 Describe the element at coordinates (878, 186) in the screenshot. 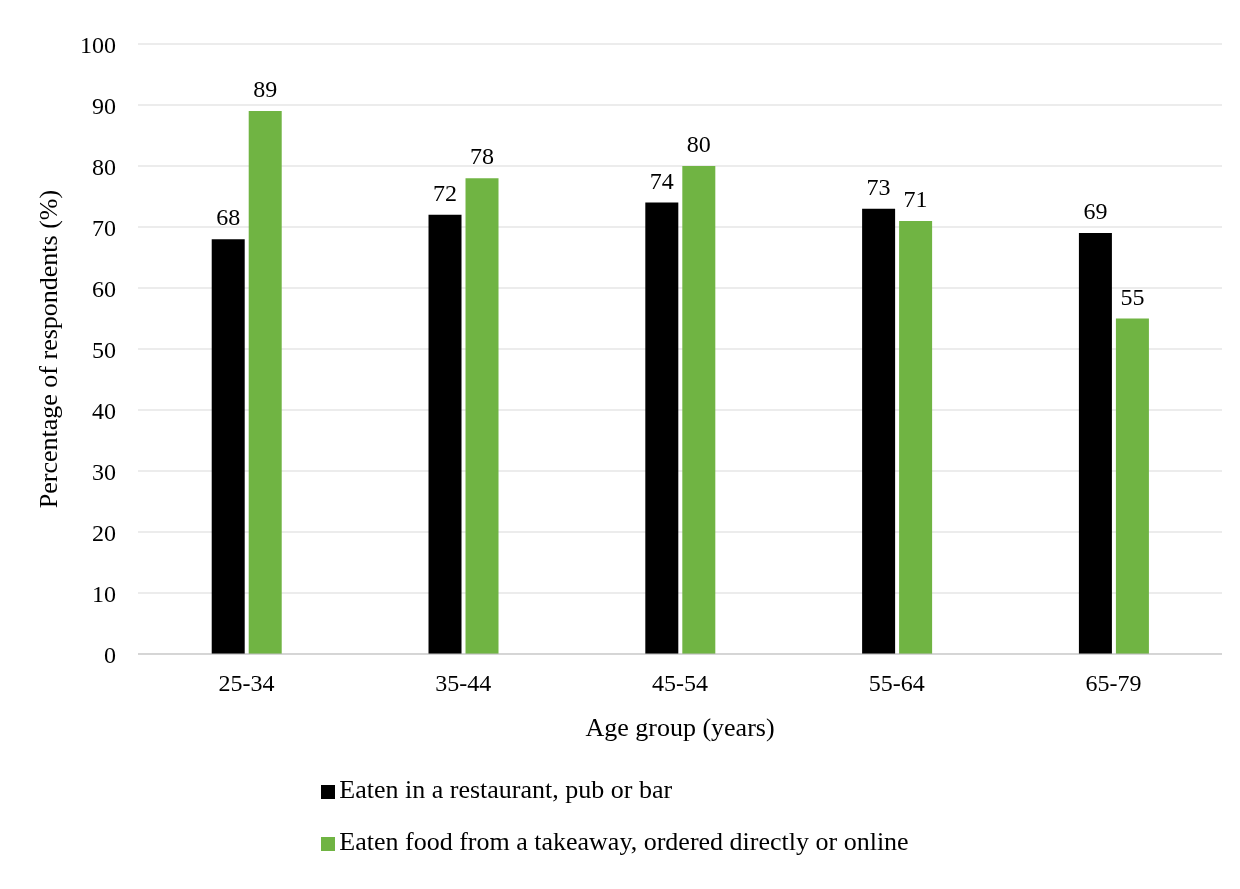

I see `data-label: 73` at that location.